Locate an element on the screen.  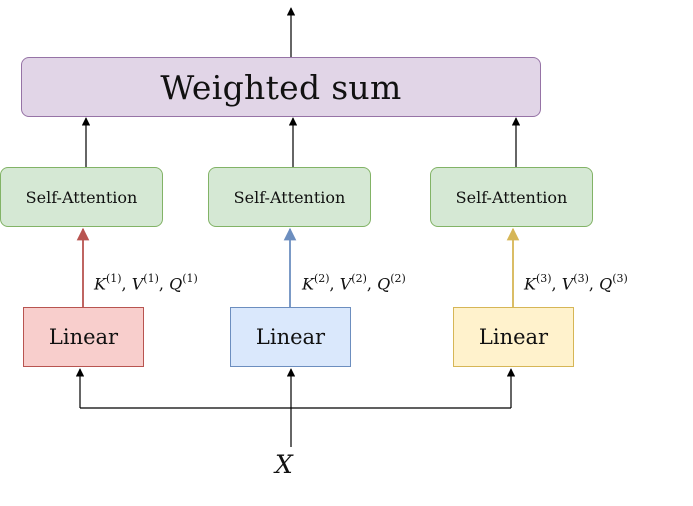
weighted-sum-label: Weighted sum is located at coordinates (281, 87).